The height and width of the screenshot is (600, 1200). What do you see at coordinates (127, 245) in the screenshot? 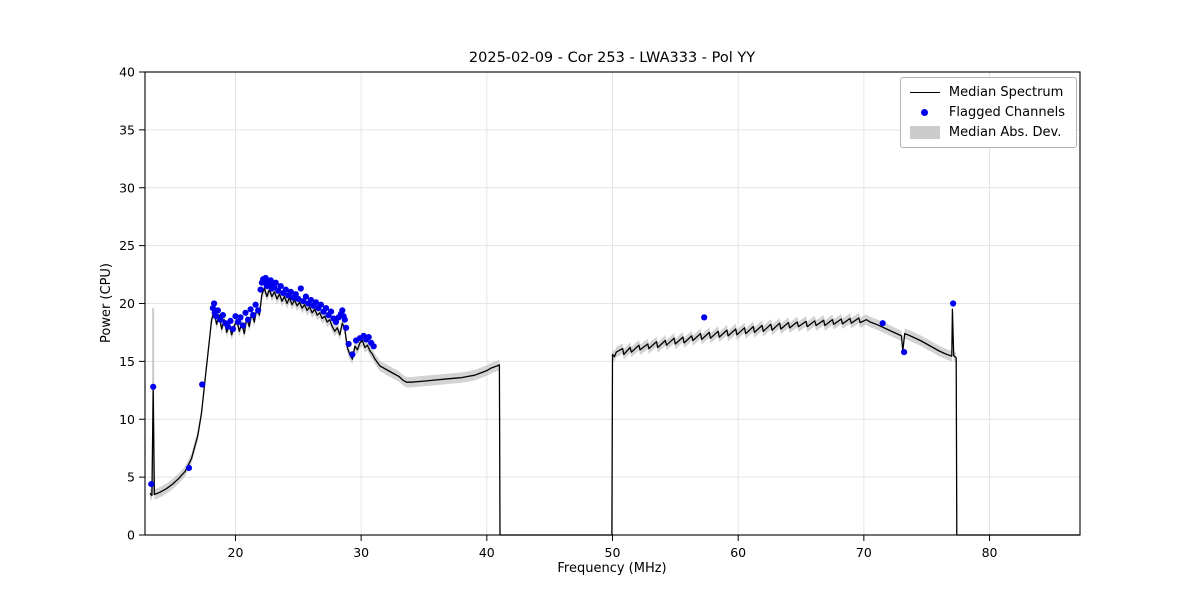
I see `svg-text: 25` at bounding box center [127, 245].